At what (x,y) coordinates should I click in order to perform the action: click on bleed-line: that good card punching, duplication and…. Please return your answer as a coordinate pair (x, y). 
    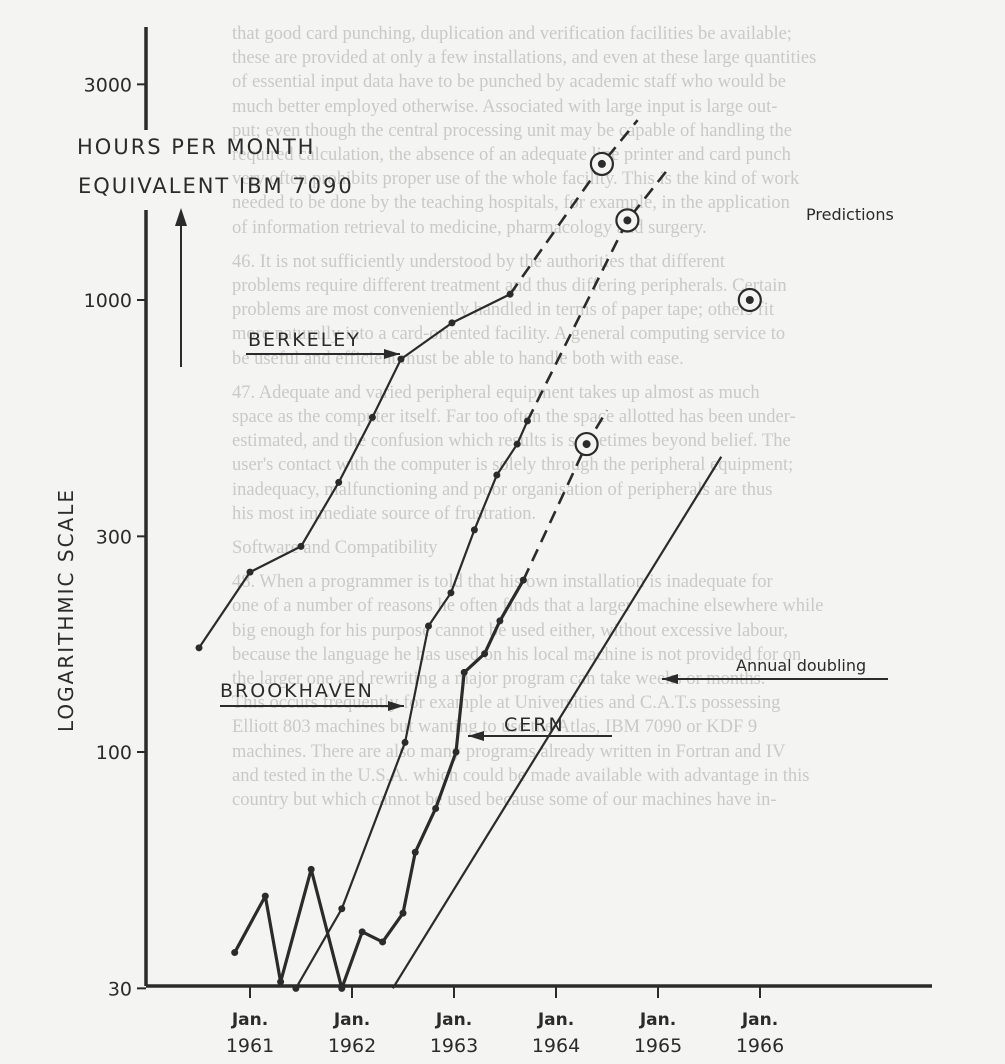
    Looking at the image, I should click on (512, 34).